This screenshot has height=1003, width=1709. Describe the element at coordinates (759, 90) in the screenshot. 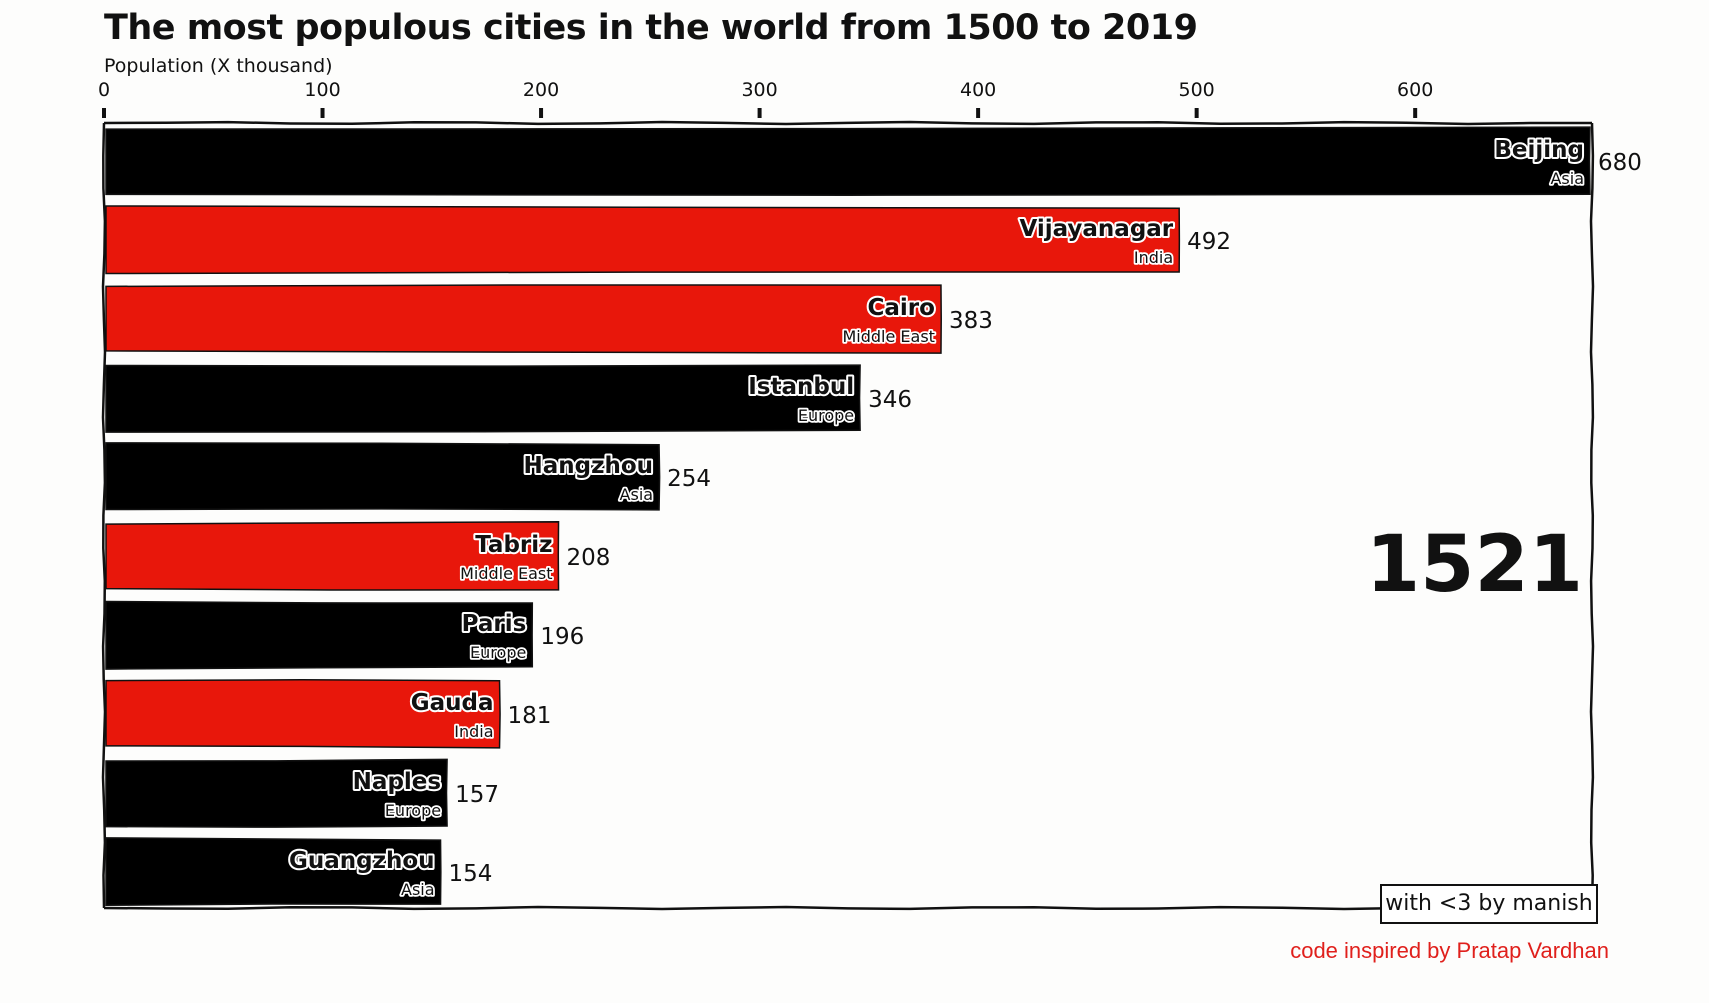

I see `x-tick-label: 300` at that location.